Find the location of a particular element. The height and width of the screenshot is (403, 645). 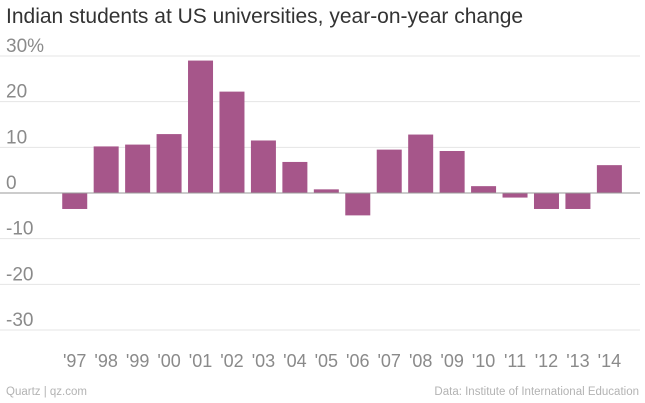

y-tick-label: 30% is located at coordinates (25, 46).